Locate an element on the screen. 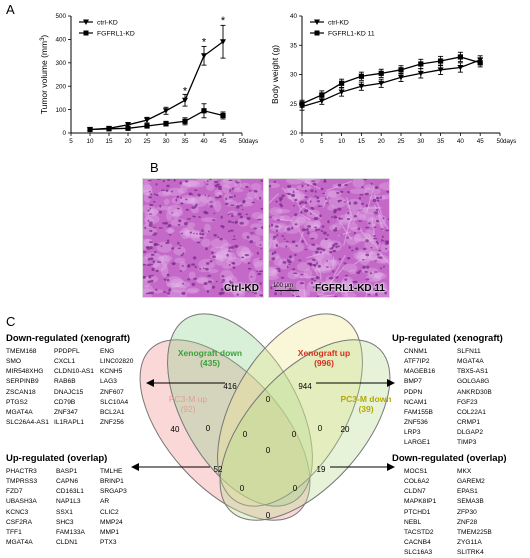  venn-region-xdown-pc3m-down: 19 is located at coordinates (321, 469).